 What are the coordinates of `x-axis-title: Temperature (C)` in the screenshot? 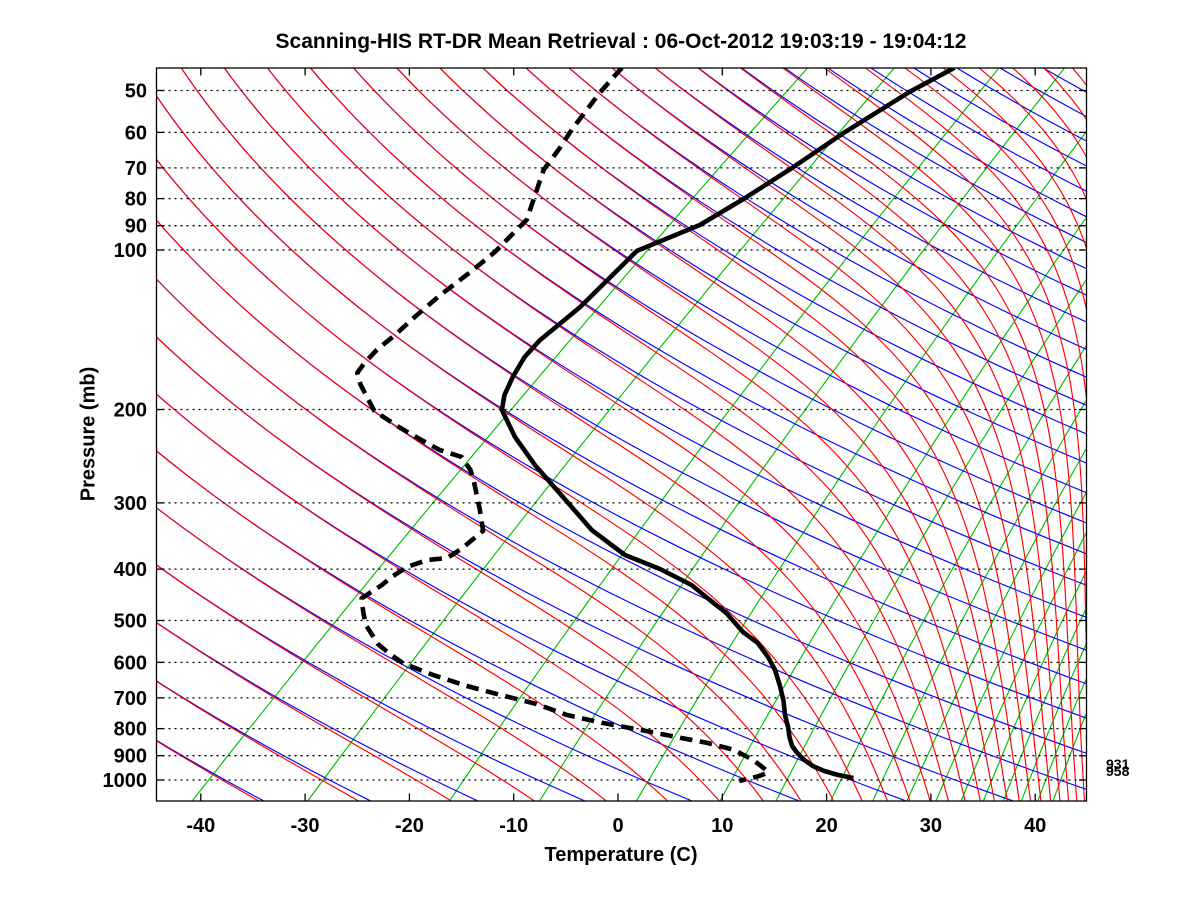 It's located at (621, 855).